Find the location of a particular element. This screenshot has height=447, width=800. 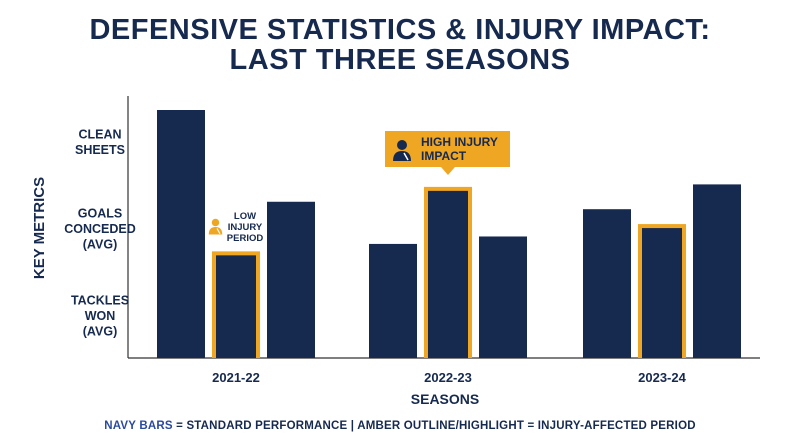

chart-title-line-1: DEFENSIVE STATISTICS & INJURY IMPACT: is located at coordinates (400, 30).